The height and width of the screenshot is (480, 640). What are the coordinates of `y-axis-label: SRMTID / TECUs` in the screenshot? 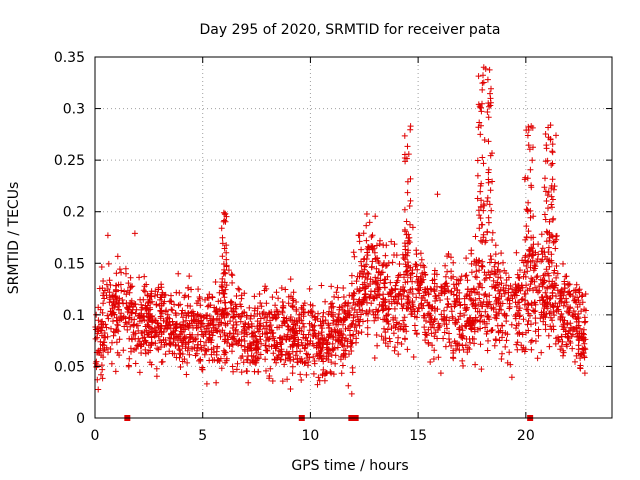 It's located at (14, 238).